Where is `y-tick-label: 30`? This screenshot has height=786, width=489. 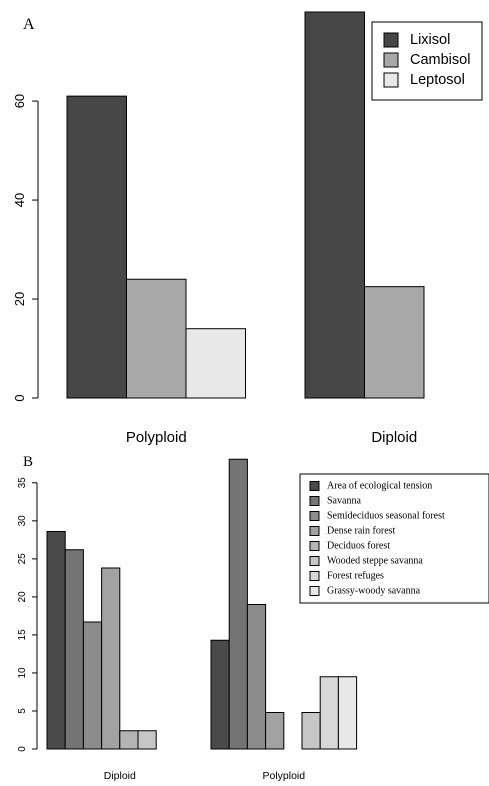
y-tick-label: 30 is located at coordinates (22, 521).